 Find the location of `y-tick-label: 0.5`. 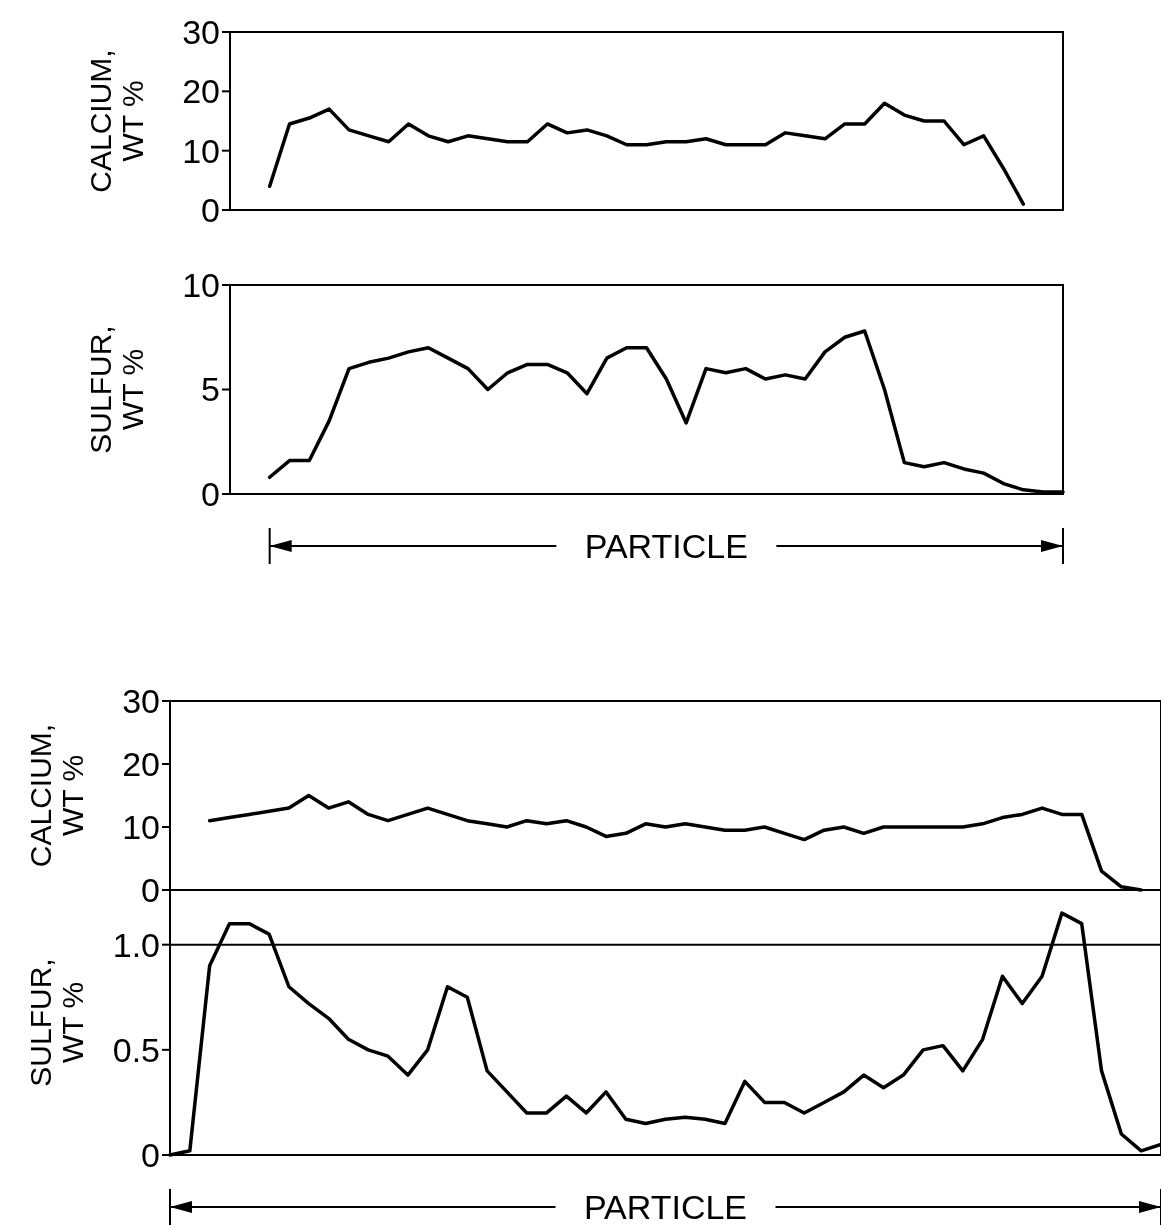

y-tick-label: 0.5 is located at coordinates (136, 1049).